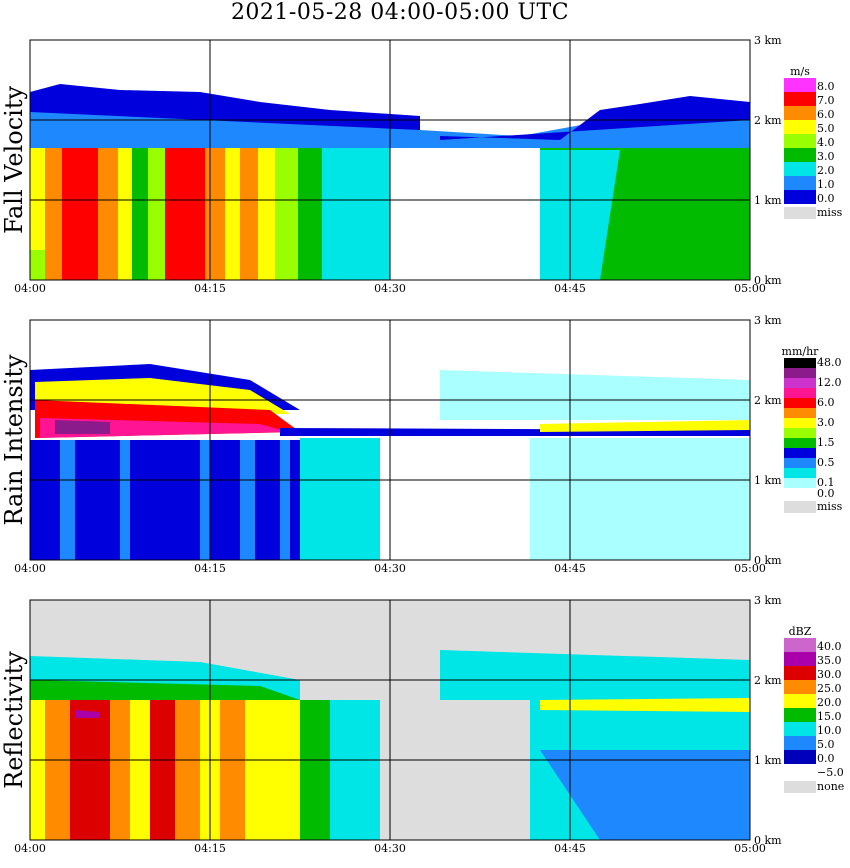 The height and width of the screenshot is (868, 850). What do you see at coordinates (826, 462) in the screenshot?
I see `legend-label: 0.5` at bounding box center [826, 462].